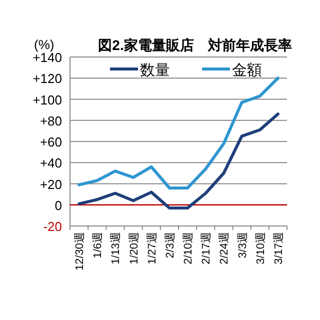  What do you see at coordinates (278, 248) in the screenshot?
I see `x-tick-label: 3/17週` at bounding box center [278, 248].